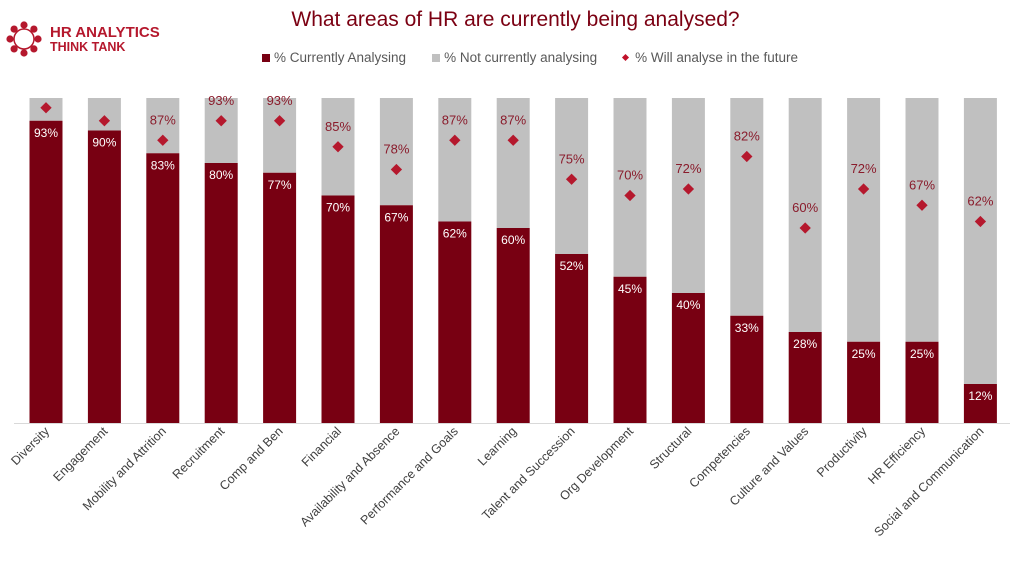 Image resolution: width=1023 pixels, height=588 pixels. I want to click on category-label: Productivity, so click(842, 452).